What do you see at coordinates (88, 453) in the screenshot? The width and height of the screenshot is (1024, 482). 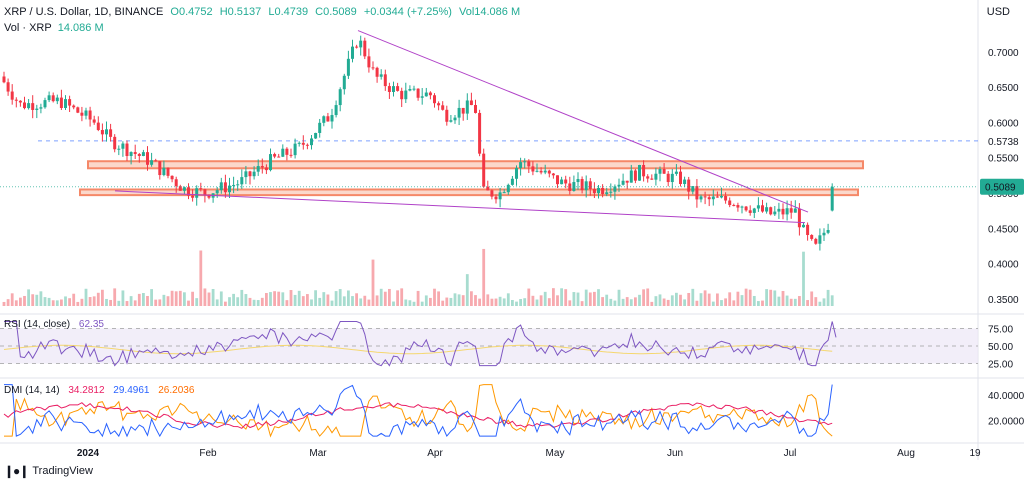 I see `time-tick-label: 2024` at bounding box center [88, 453].